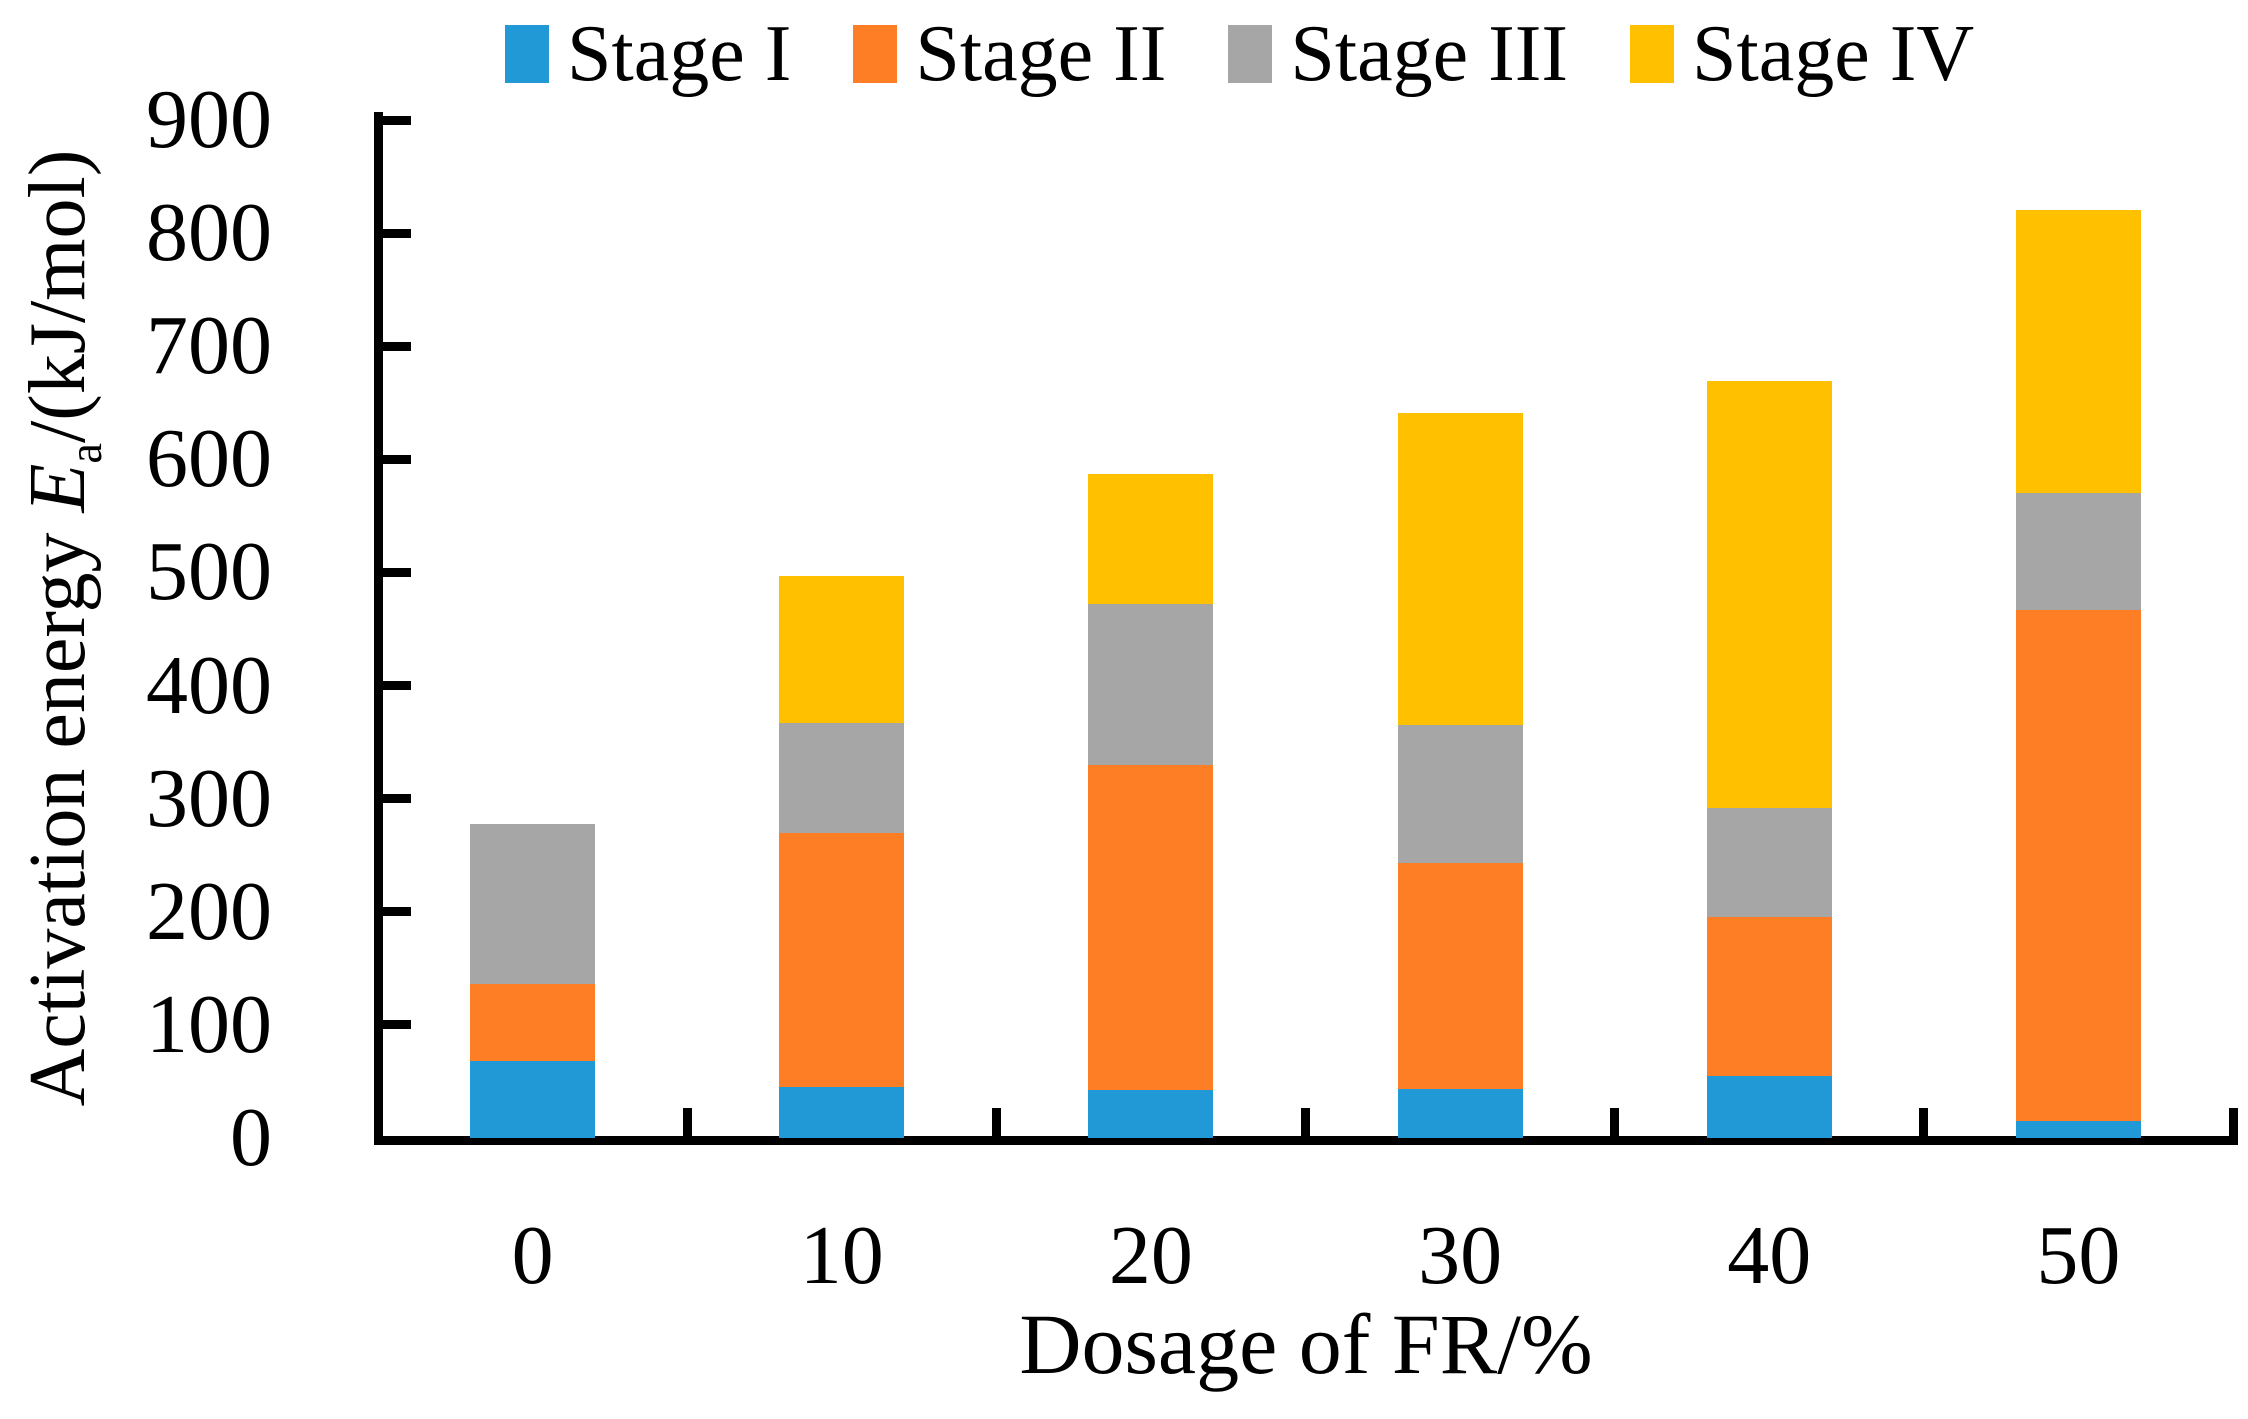  I want to click on legend-label: Stage I, so click(679, 54).